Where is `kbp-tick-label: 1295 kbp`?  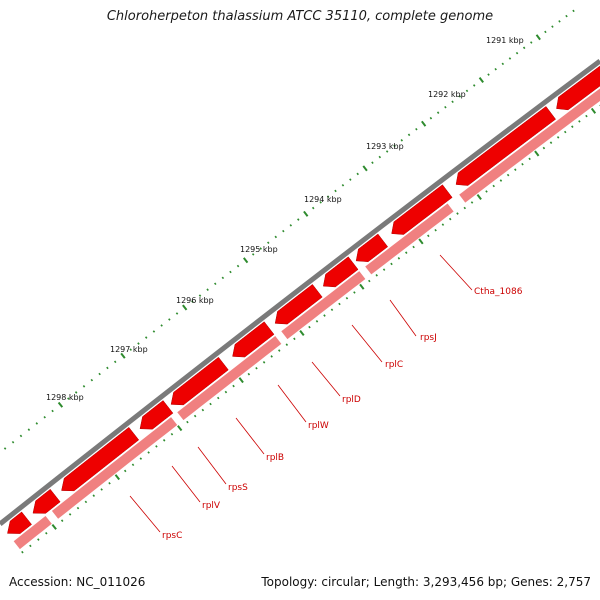 kbp-tick-label: 1295 kbp is located at coordinates (259, 249).